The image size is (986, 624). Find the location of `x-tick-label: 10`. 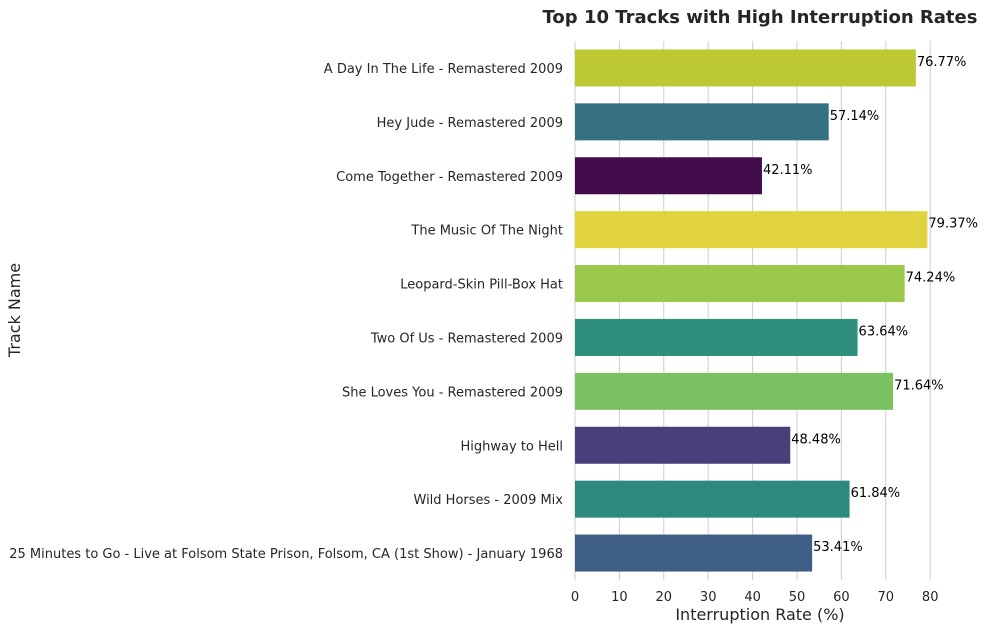

x-tick-label: 10 is located at coordinates (619, 597).